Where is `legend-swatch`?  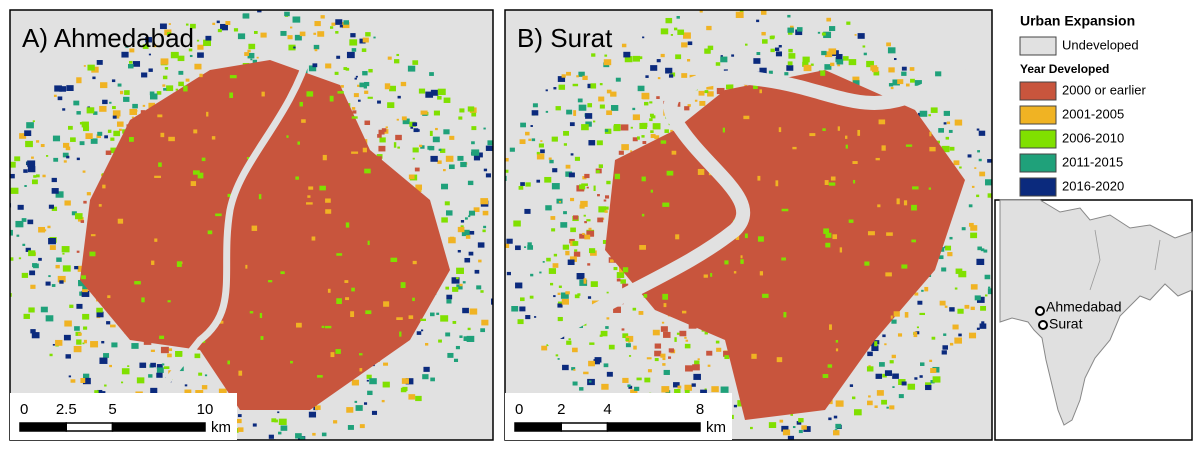
legend-swatch is located at coordinates (1038, 139).